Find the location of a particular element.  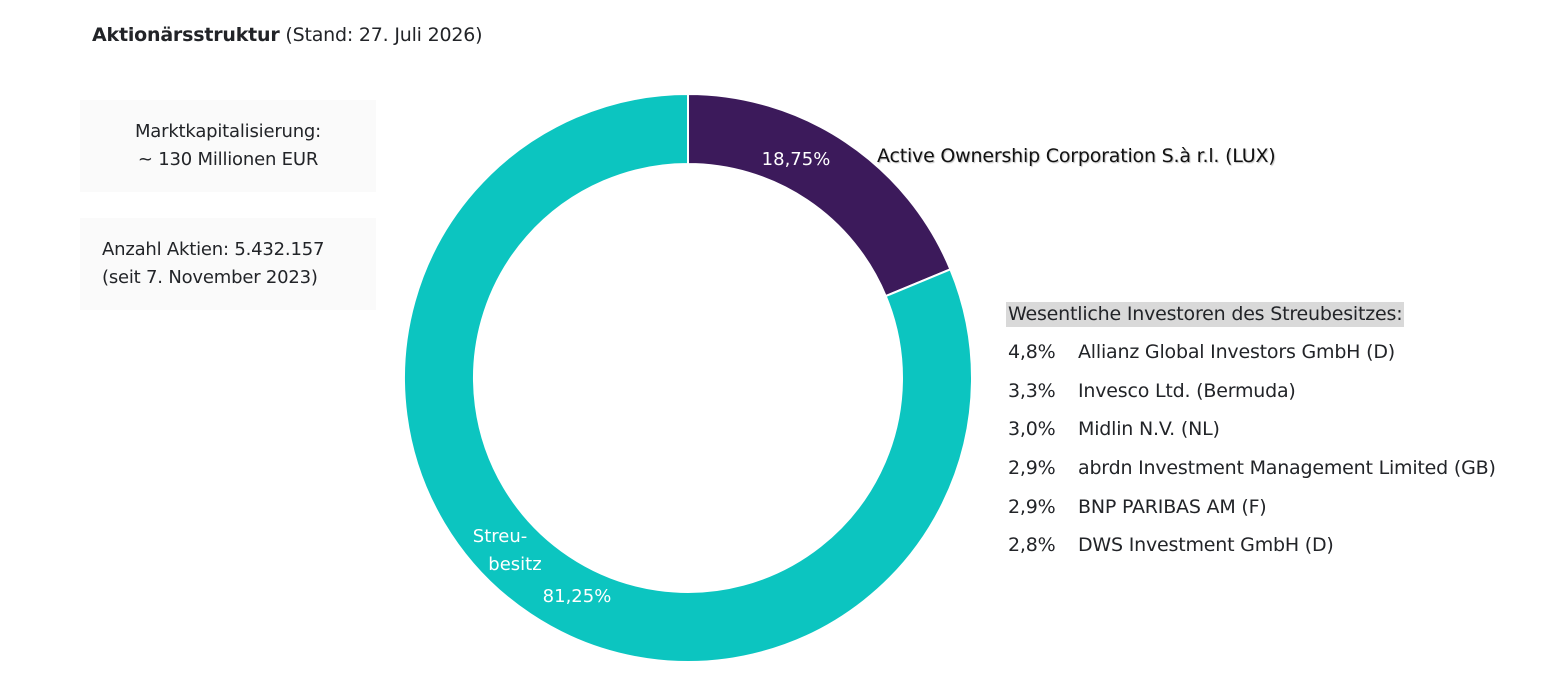

investor-share: 2,8% is located at coordinates (1032, 545).